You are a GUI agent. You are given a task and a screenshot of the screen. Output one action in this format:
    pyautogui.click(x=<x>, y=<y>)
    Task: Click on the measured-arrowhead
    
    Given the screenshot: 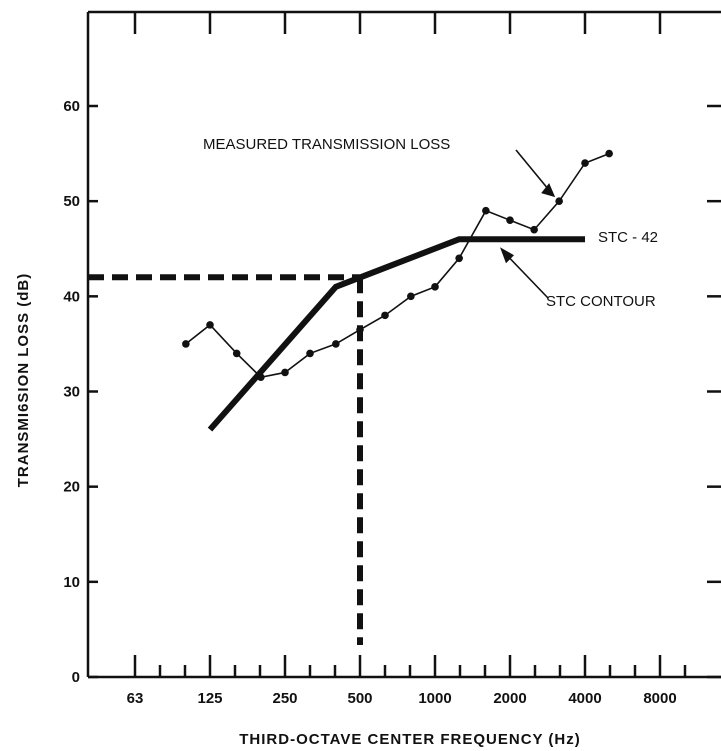 What is the action you would take?
    pyautogui.click(x=548, y=190)
    